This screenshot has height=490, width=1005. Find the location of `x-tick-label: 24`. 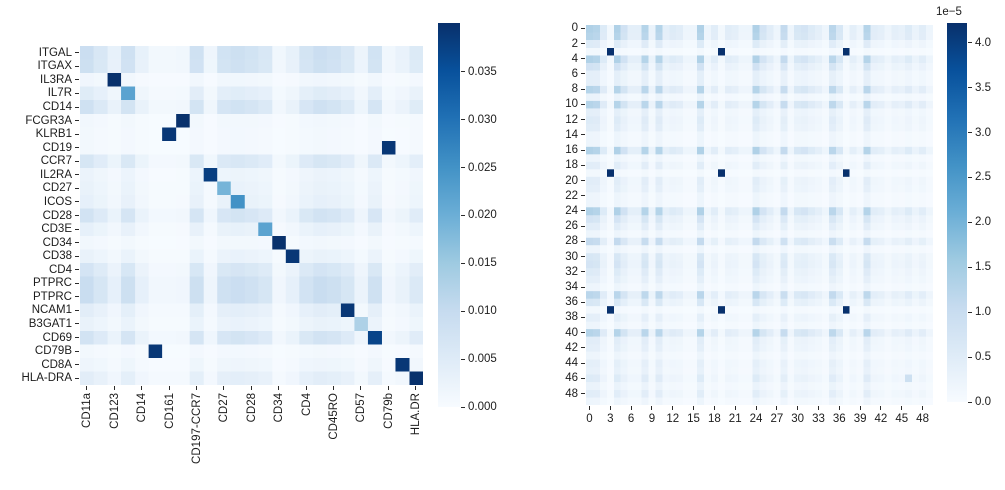

x-tick-label: 24 is located at coordinates (756, 419).